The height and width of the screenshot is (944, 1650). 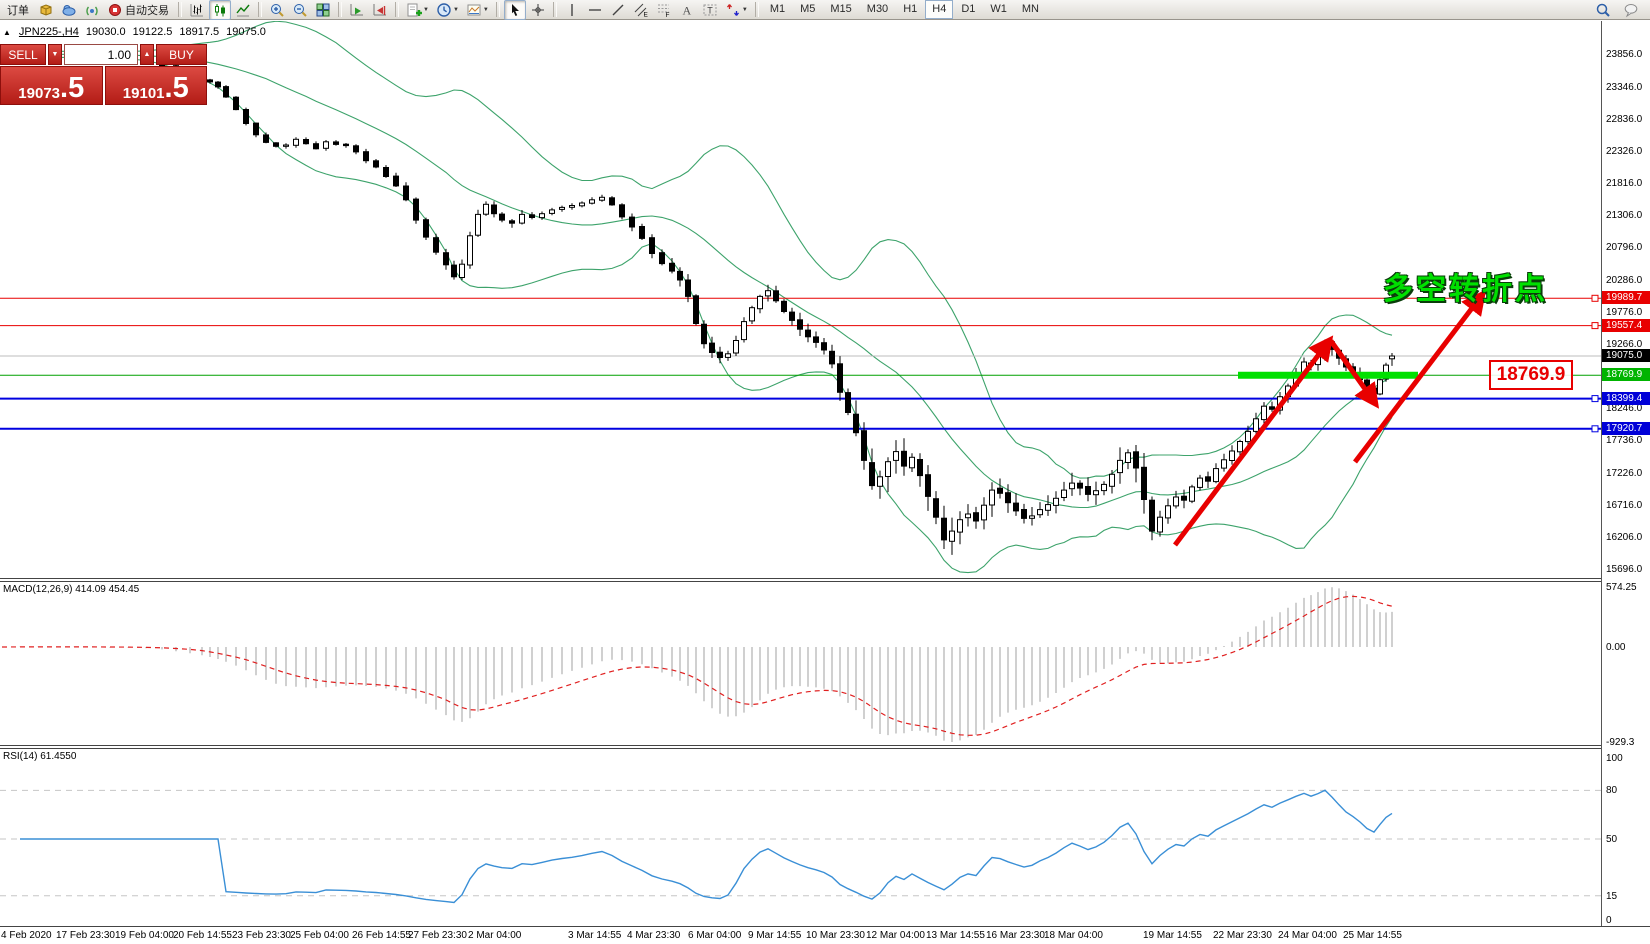 I want to click on time-tick: 20 Feb 14:55, so click(x=202, y=935).